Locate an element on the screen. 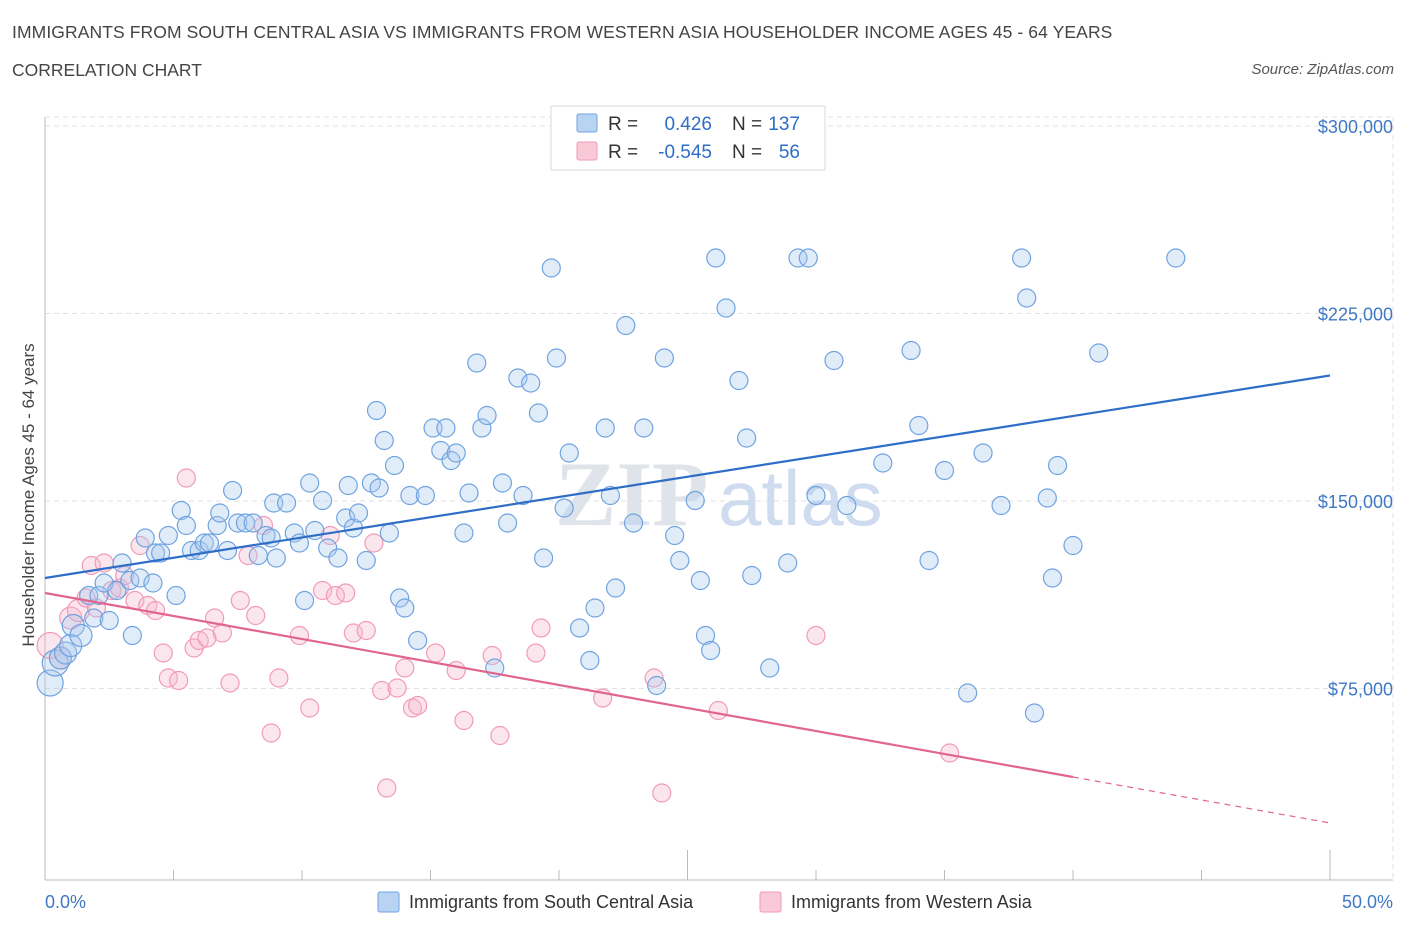  y-tick-label-3: $300,000 is located at coordinates (1355, 127).